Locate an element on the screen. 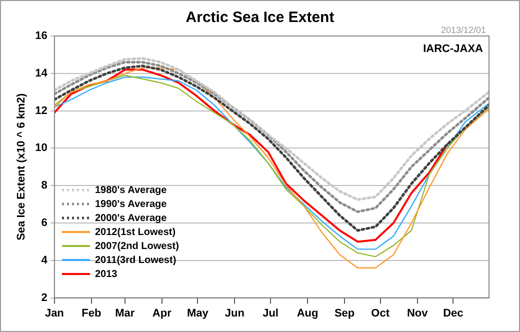 Image resolution: width=520 pixels, height=332 pixels. text: 2013/12/01 is located at coordinates (463, 30).